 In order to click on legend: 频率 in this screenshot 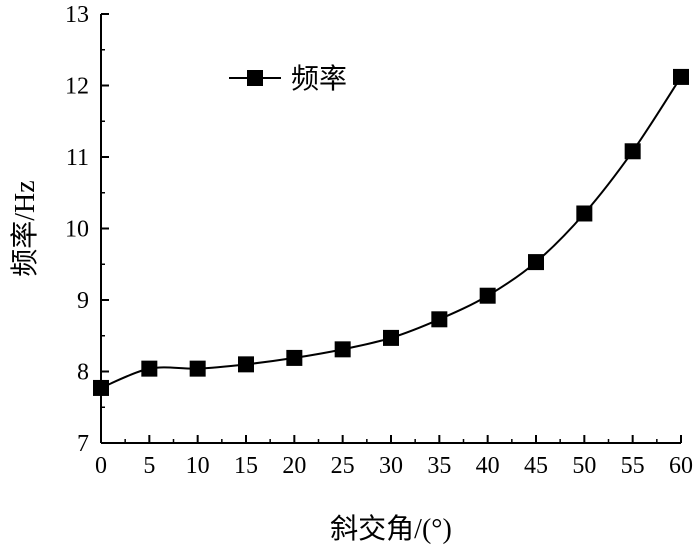, I will do `click(288, 79)`.